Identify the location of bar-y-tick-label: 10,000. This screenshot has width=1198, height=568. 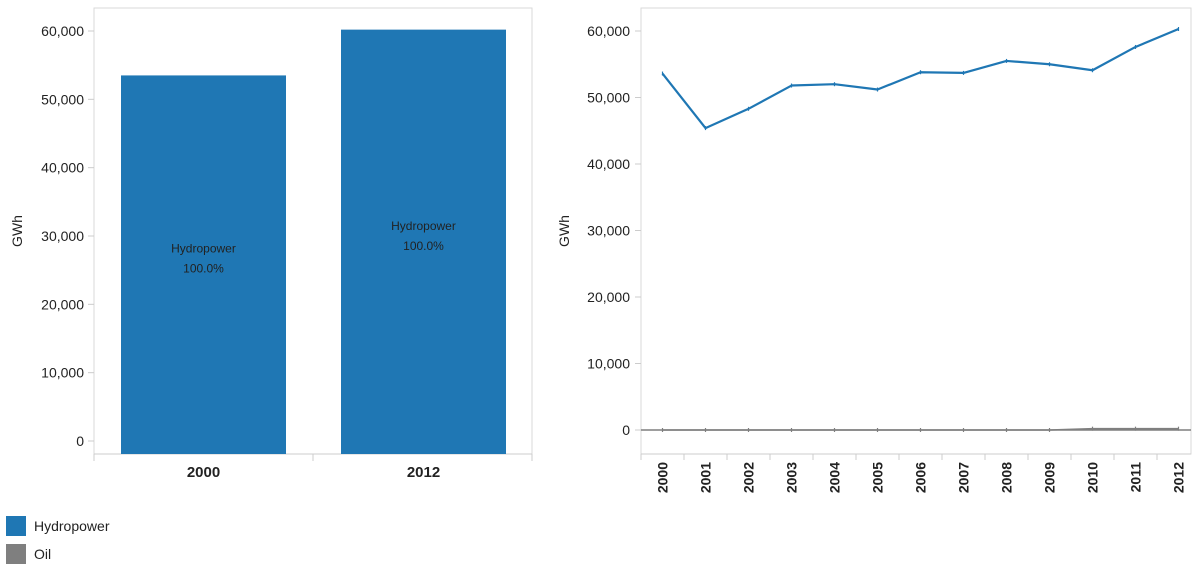
(62, 373).